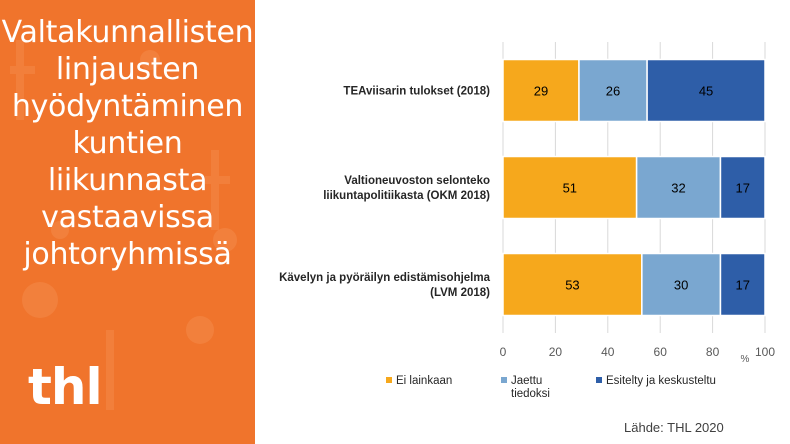 The image size is (790, 444). What do you see at coordinates (417, 181) in the screenshot?
I see `category-label: Valtioneuvoston selonteko` at bounding box center [417, 181].